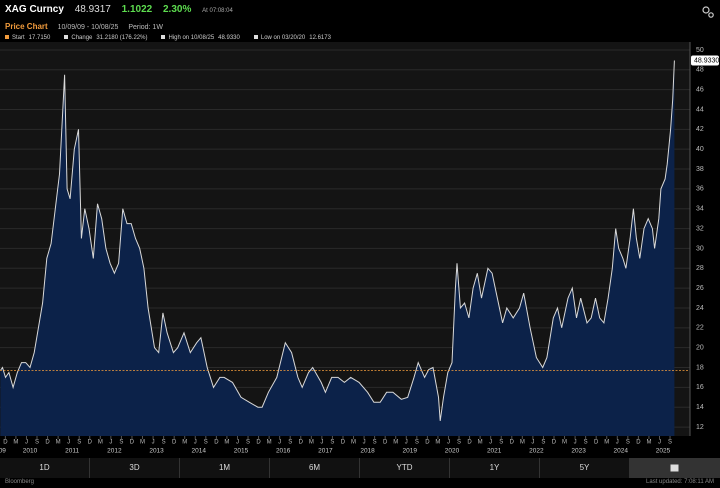 The height and width of the screenshot is (488, 720). I want to click on calendar-button, so click(675, 468).